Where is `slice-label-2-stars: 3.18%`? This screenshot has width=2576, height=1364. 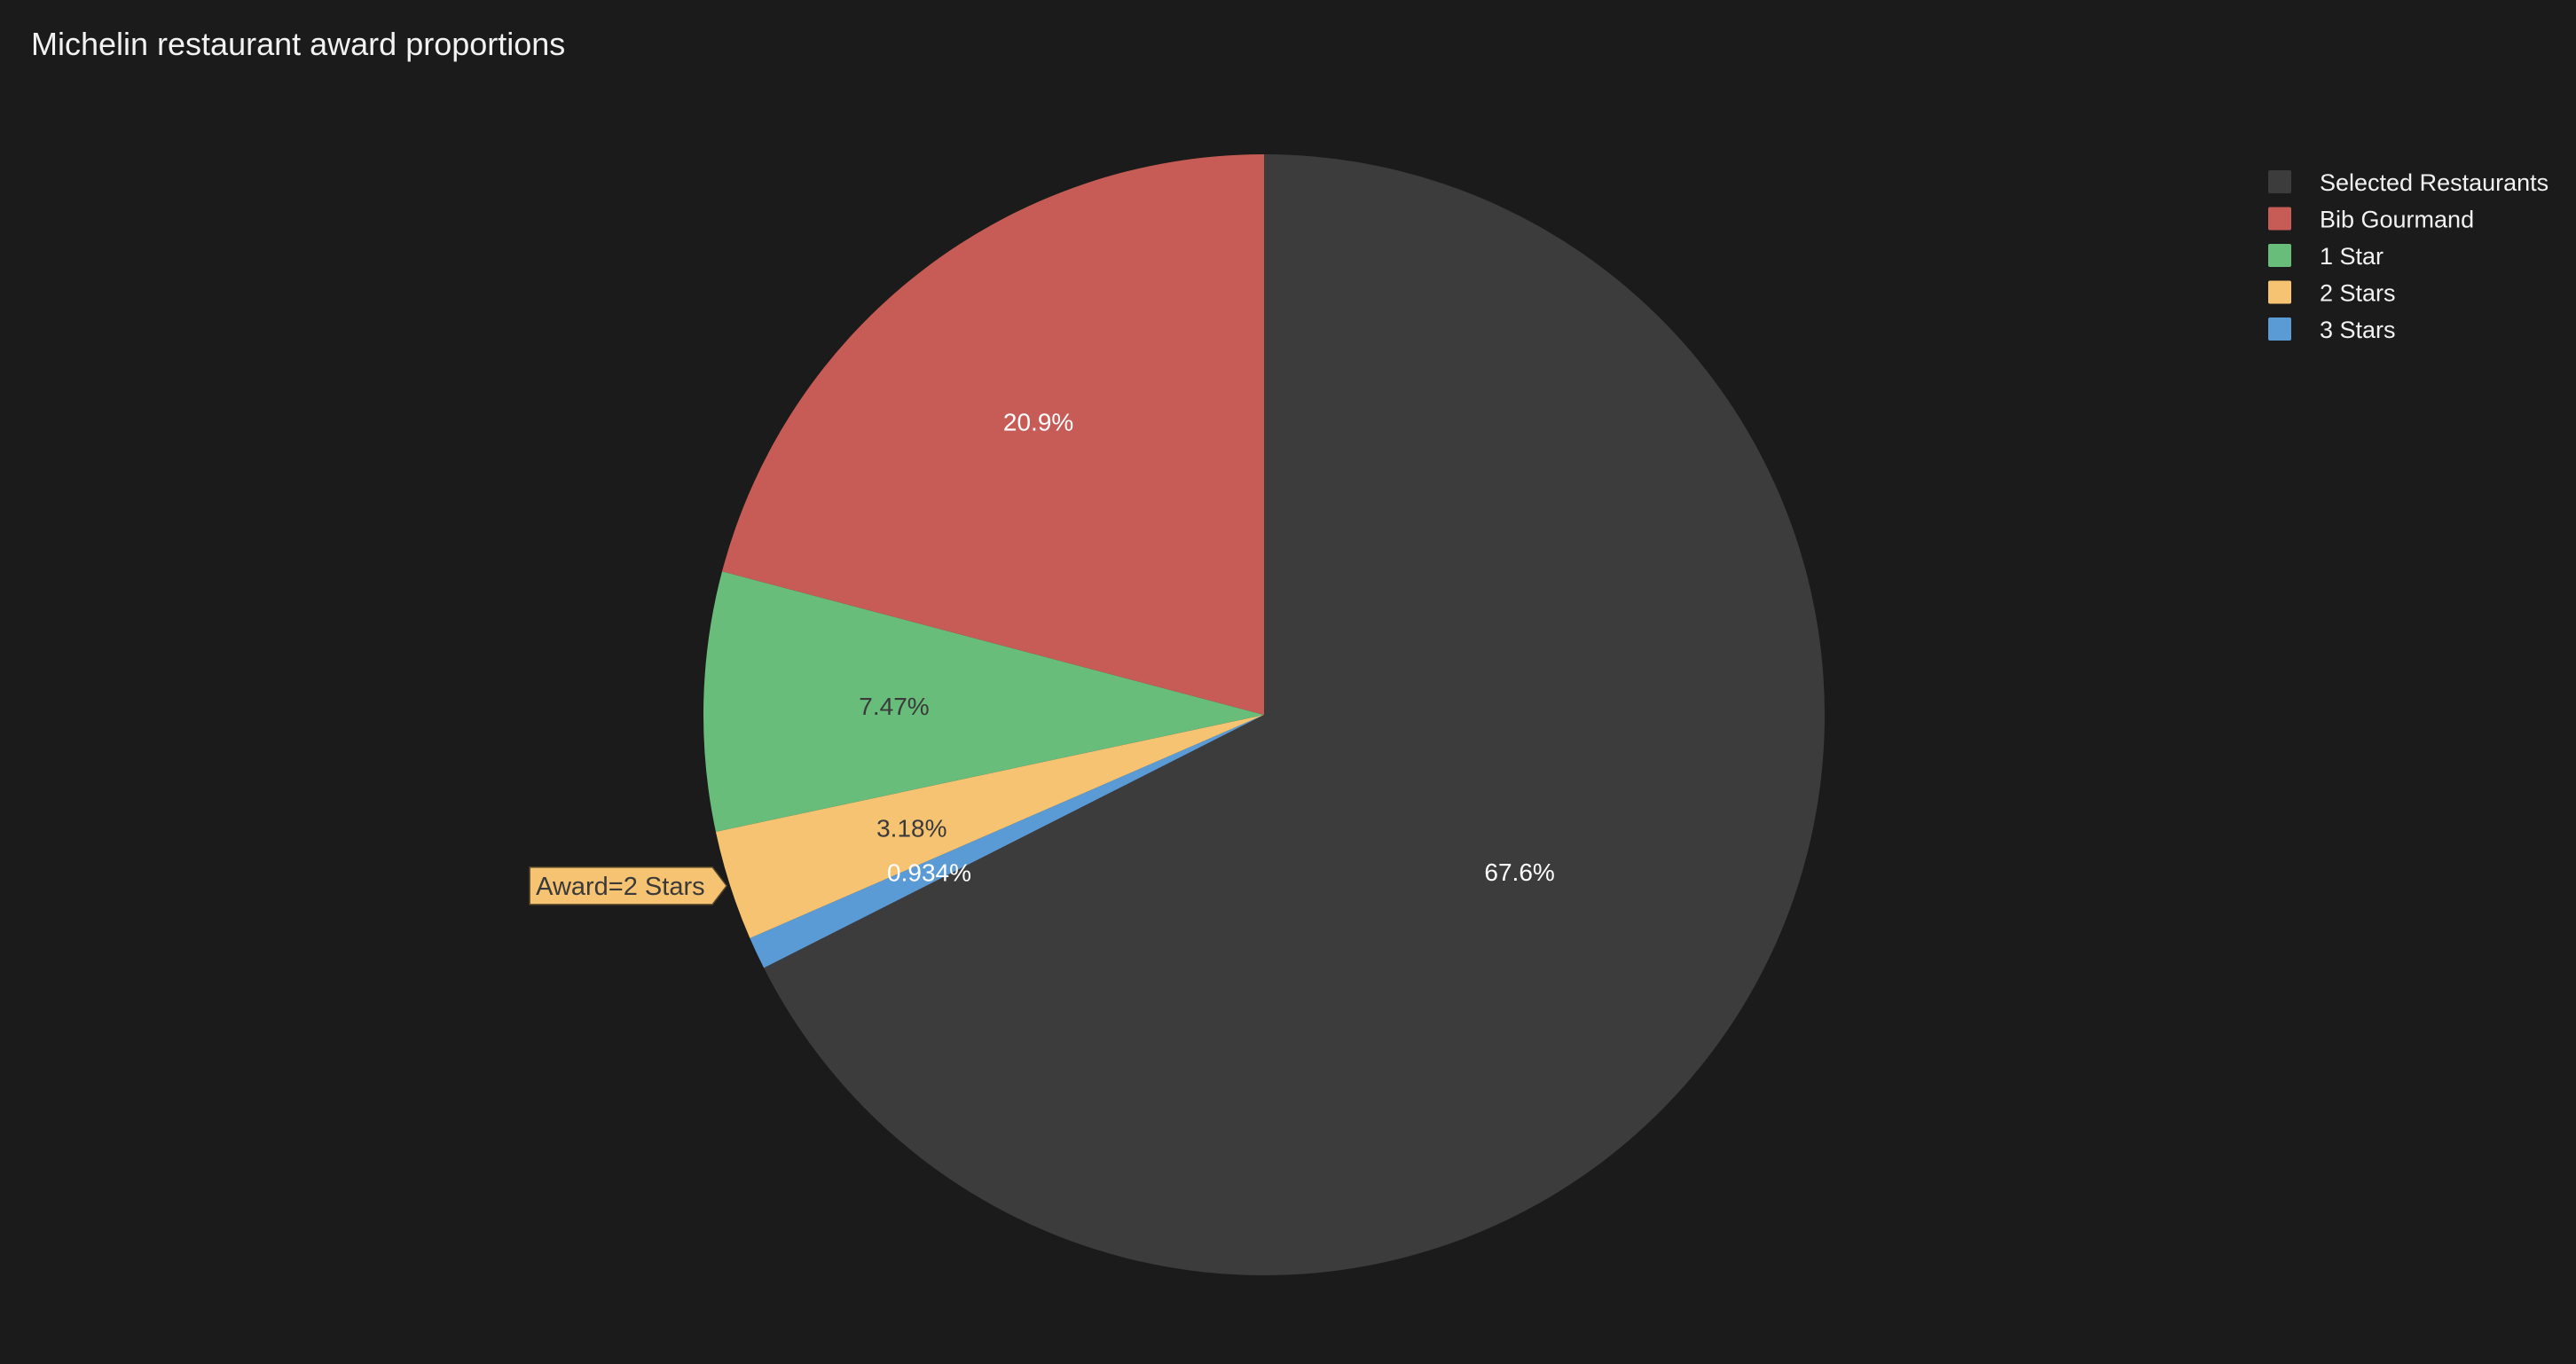
slice-label-2-stars: 3.18% is located at coordinates (911, 828).